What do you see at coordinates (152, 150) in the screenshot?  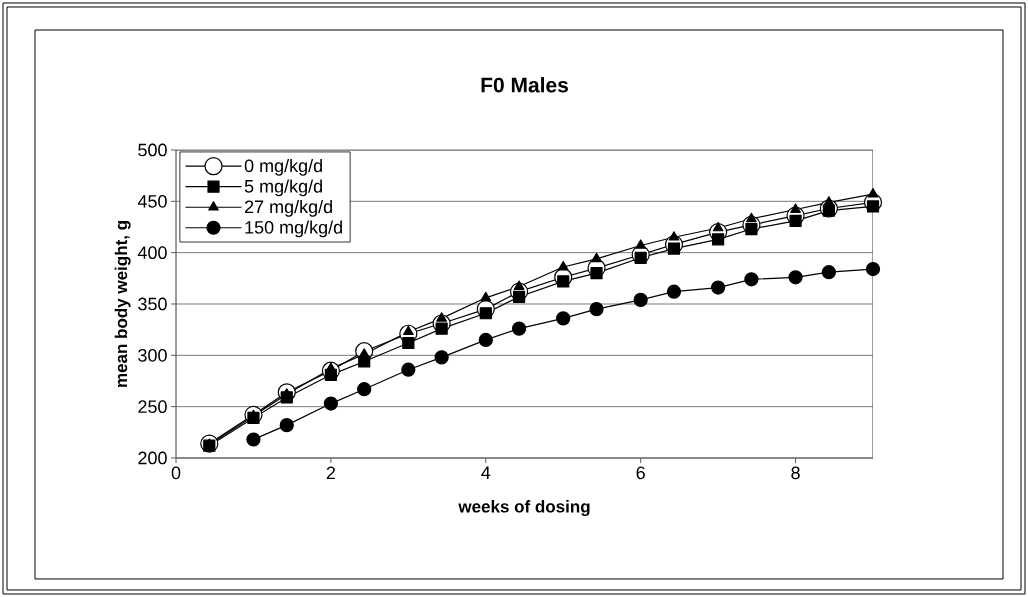 I see `y-tick-label: 500` at bounding box center [152, 150].